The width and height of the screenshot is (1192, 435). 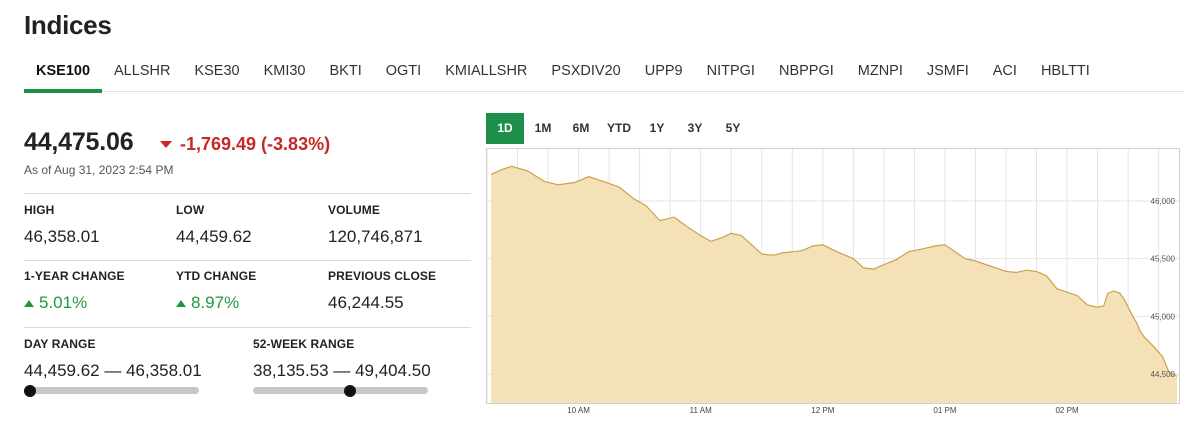 What do you see at coordinates (345, 71) in the screenshot?
I see `tab-bkti: BKTI` at bounding box center [345, 71].